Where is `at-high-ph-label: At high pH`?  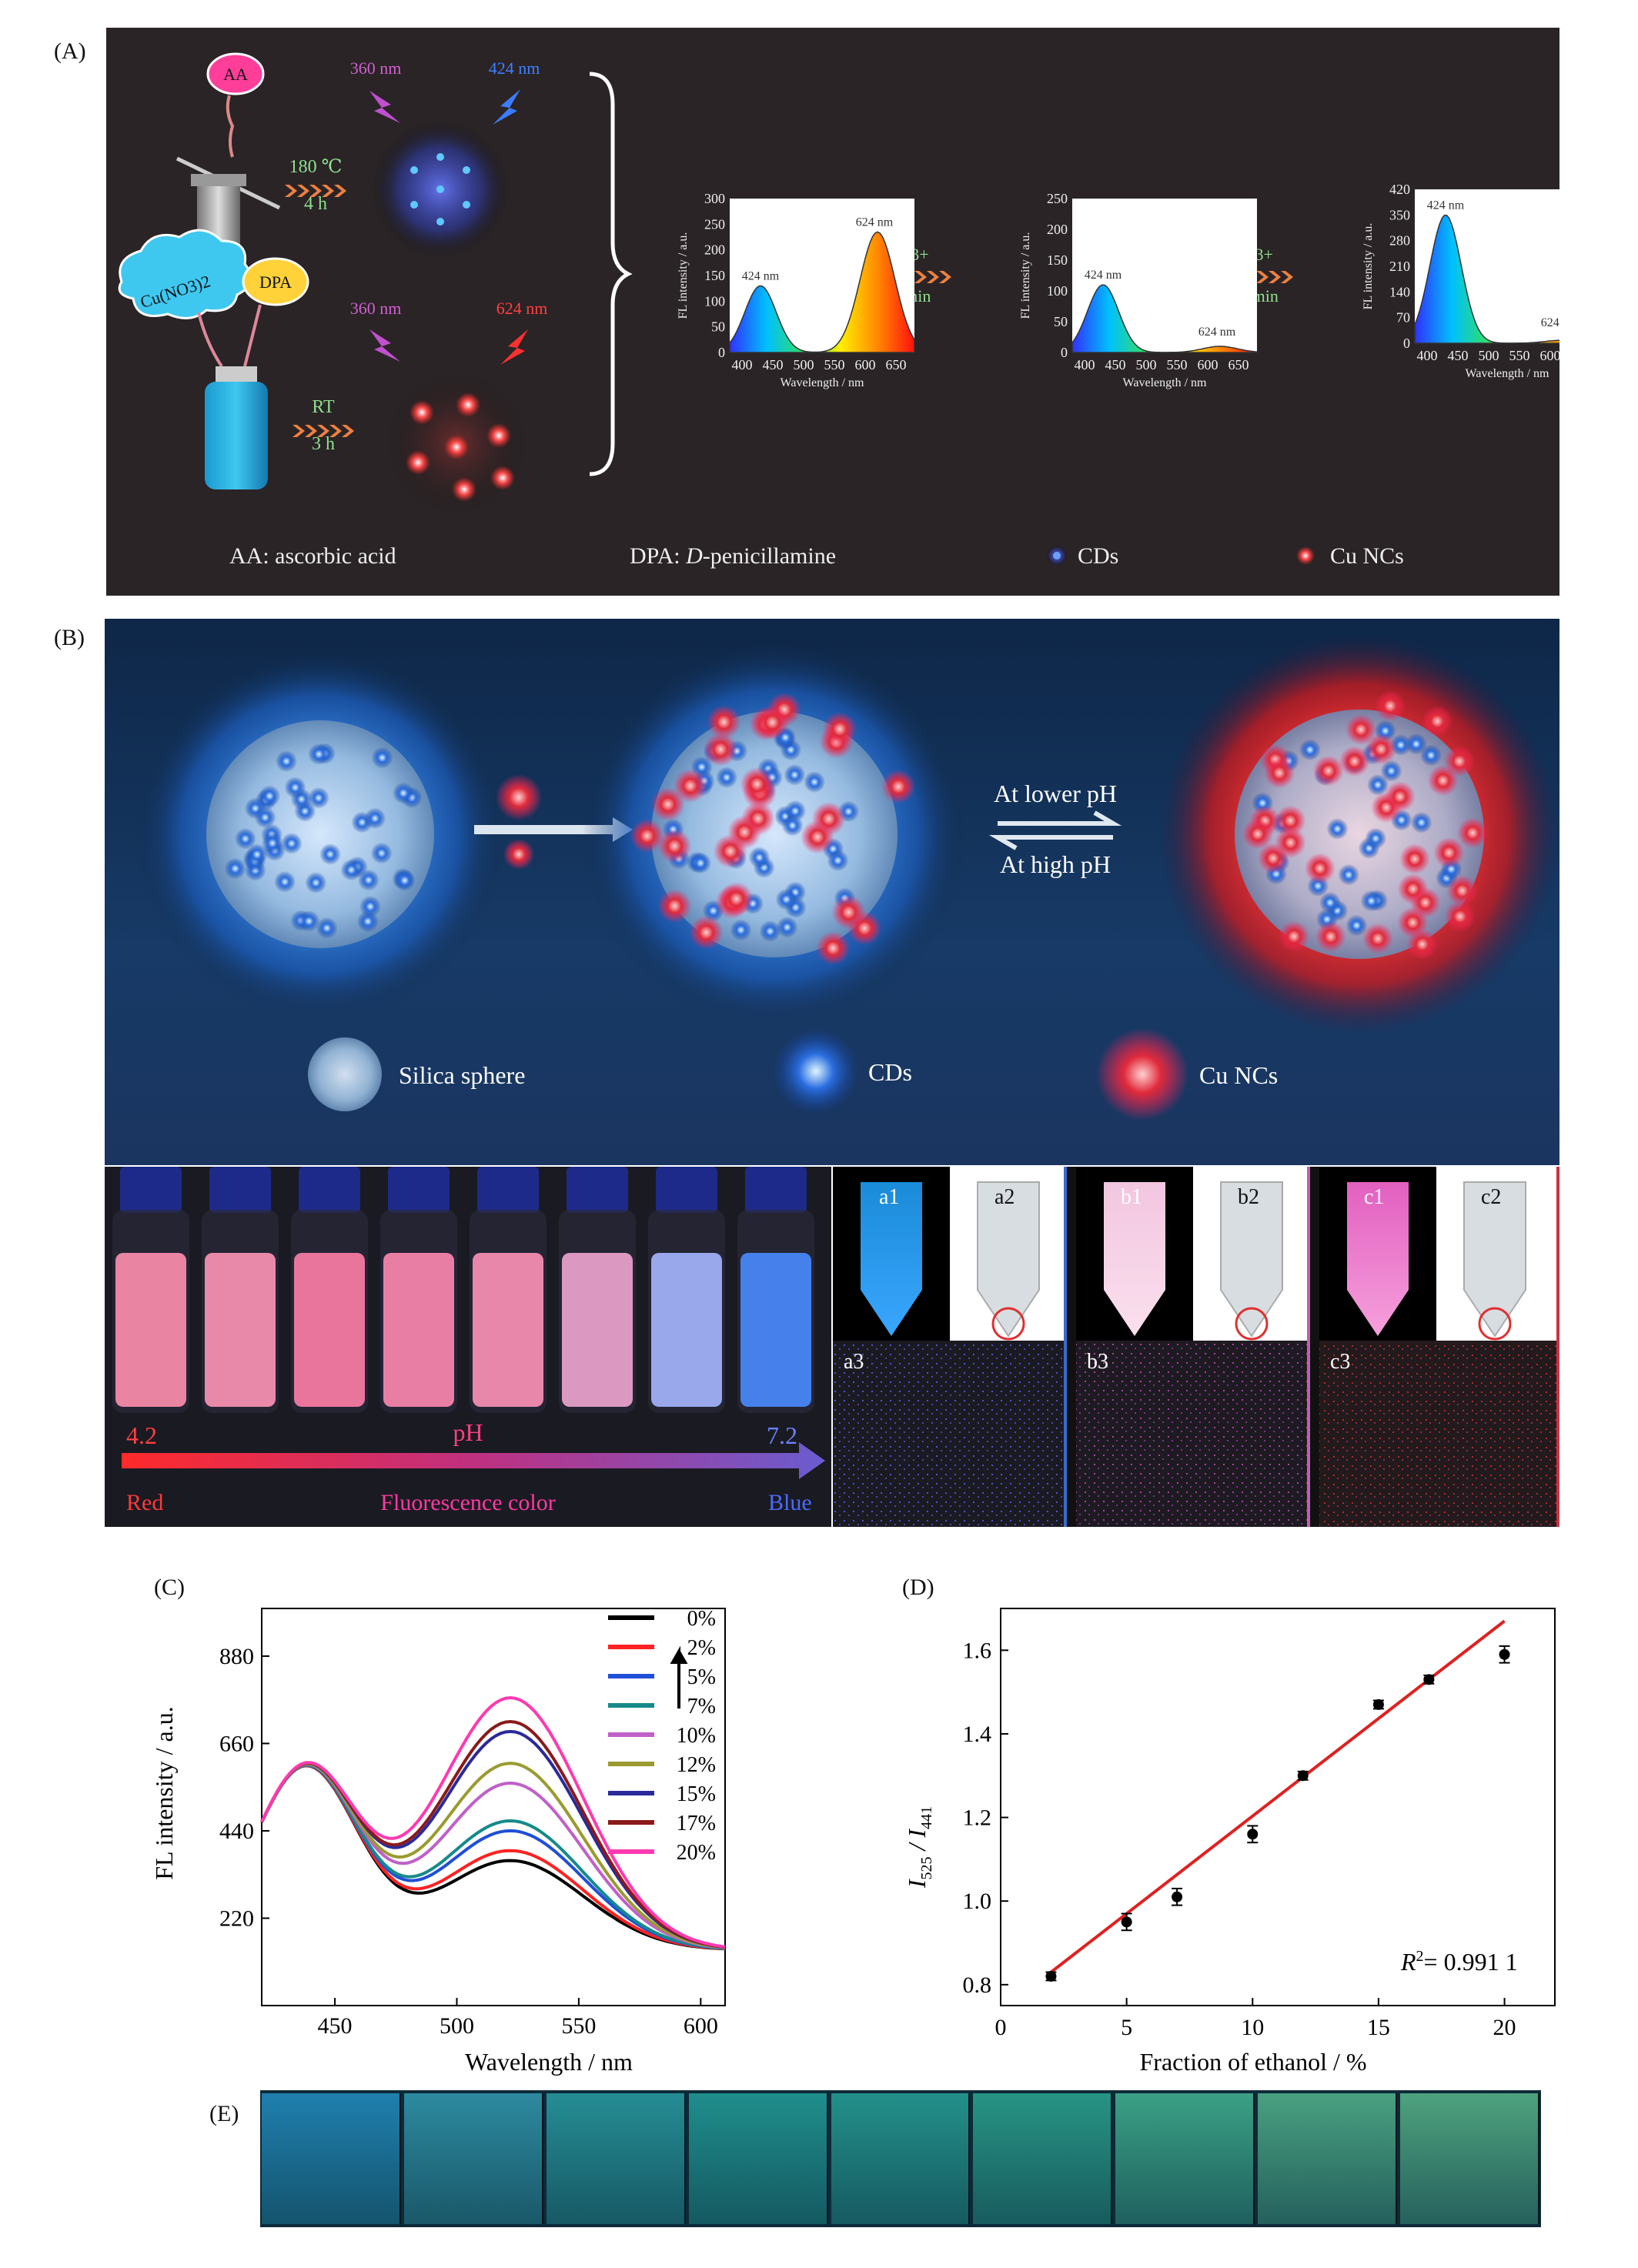 at-high-ph-label: At high pH is located at coordinates (1055, 864).